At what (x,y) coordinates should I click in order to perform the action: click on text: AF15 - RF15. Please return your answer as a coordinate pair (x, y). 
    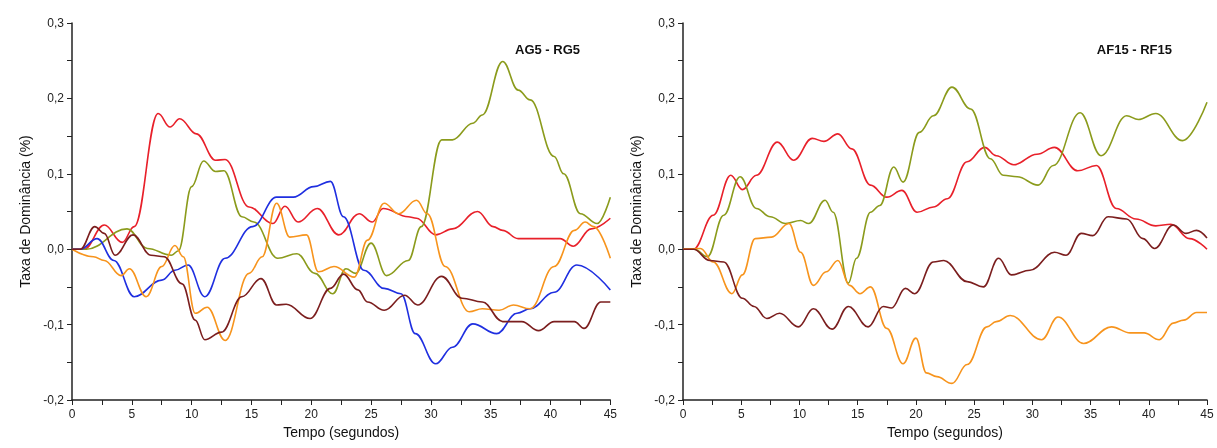
    Looking at the image, I should click on (1134, 49).